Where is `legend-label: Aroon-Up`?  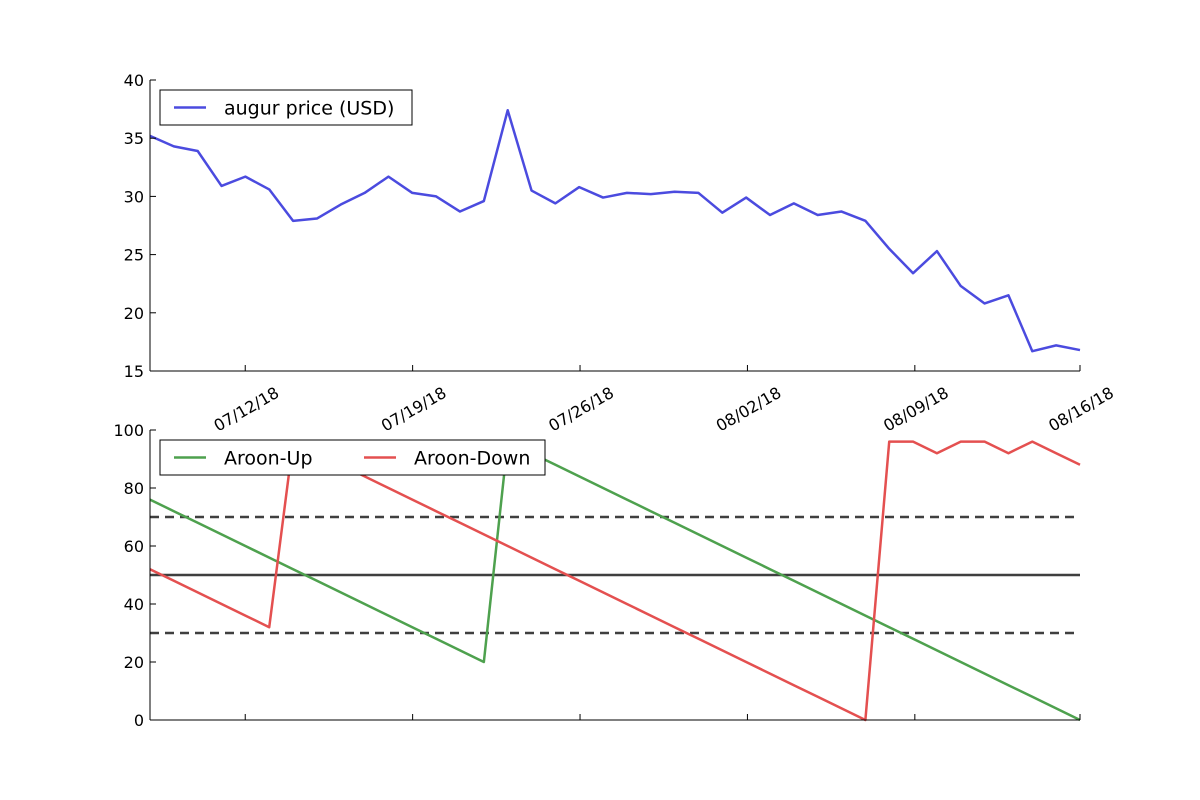
legend-label: Aroon-Up is located at coordinates (268, 459).